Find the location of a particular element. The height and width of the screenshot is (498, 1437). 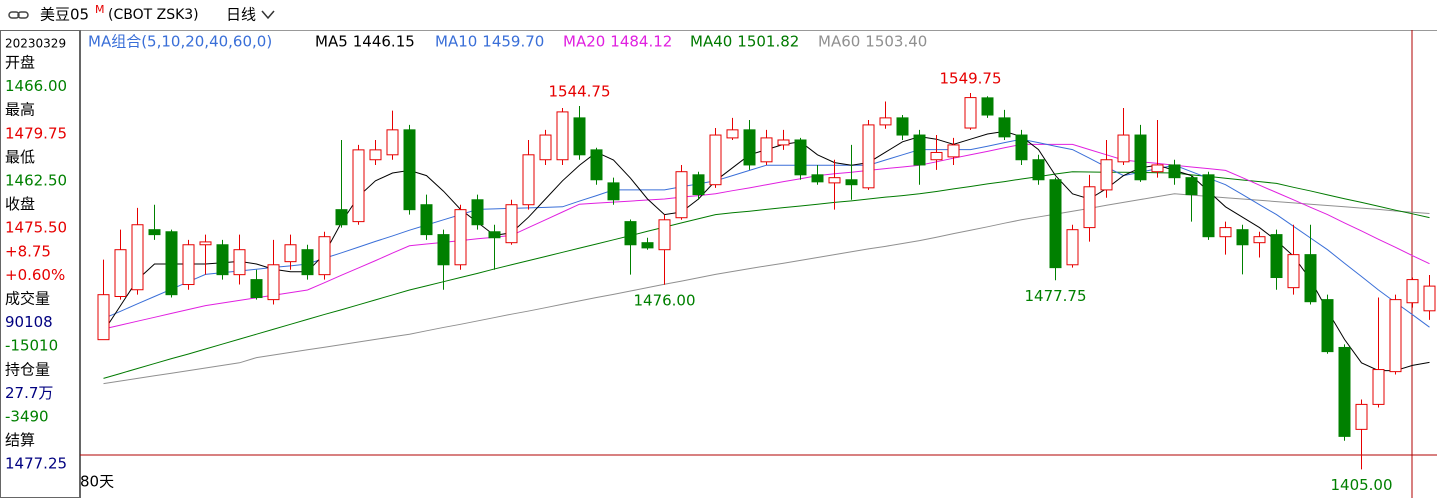

legend-value: 1501.82 is located at coordinates (768, 42).